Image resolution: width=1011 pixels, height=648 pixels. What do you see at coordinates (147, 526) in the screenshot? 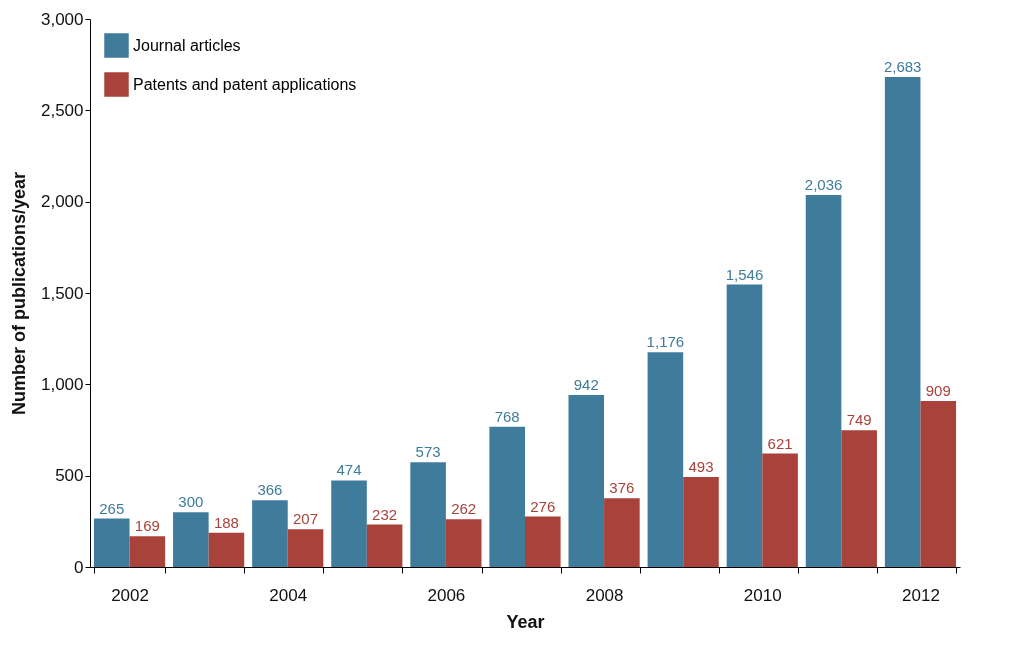
I see `data-label: 169` at bounding box center [147, 526].